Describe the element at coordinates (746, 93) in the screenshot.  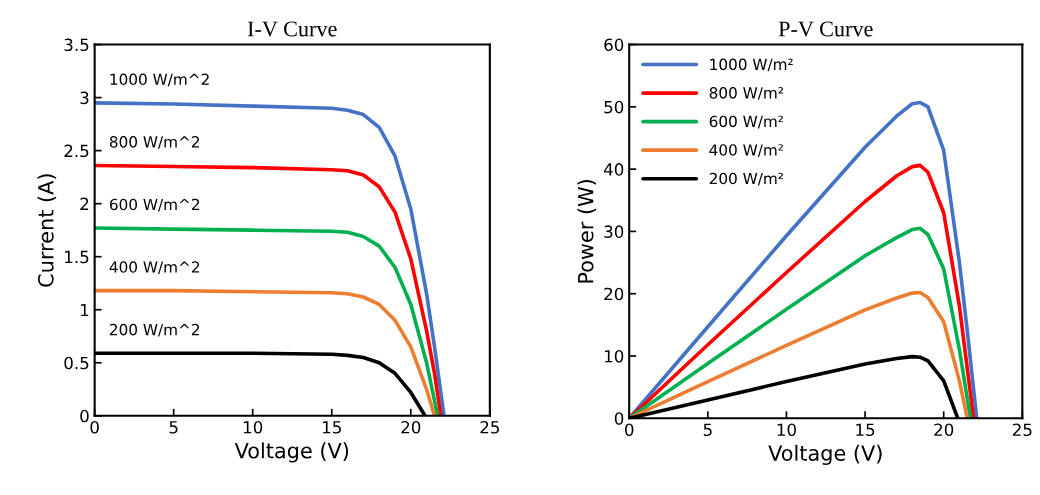
I see `legend-label: 800 W/m²` at that location.